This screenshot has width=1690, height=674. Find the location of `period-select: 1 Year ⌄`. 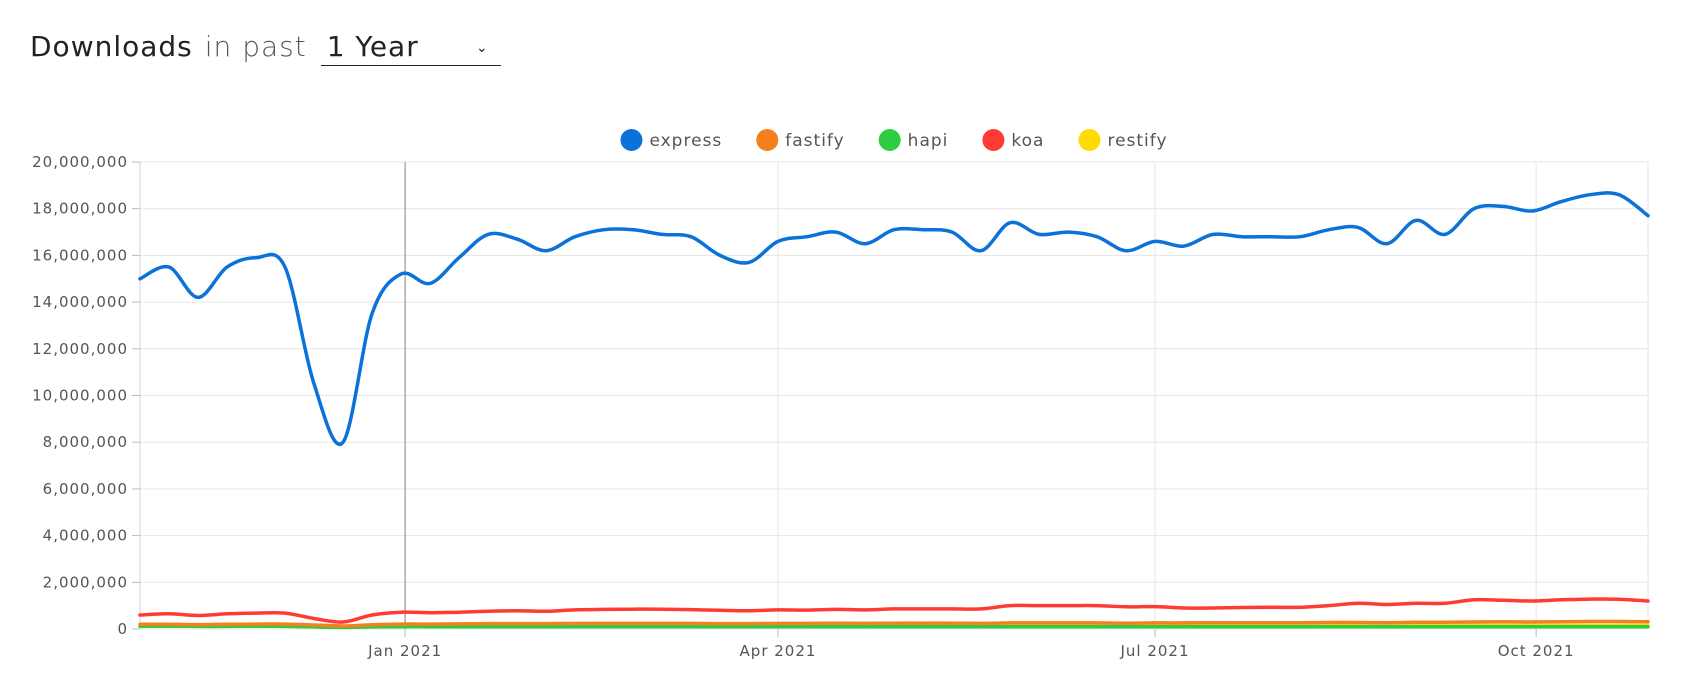

period-select: 1 Year ⌄ is located at coordinates (410, 48).